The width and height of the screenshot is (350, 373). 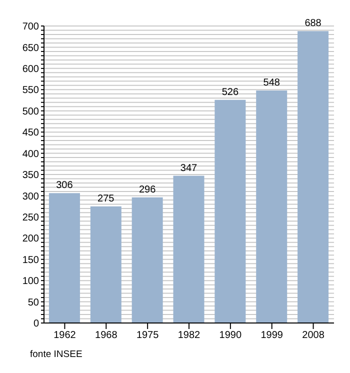 I want to click on y-tick-label: 300, so click(x=31, y=196).